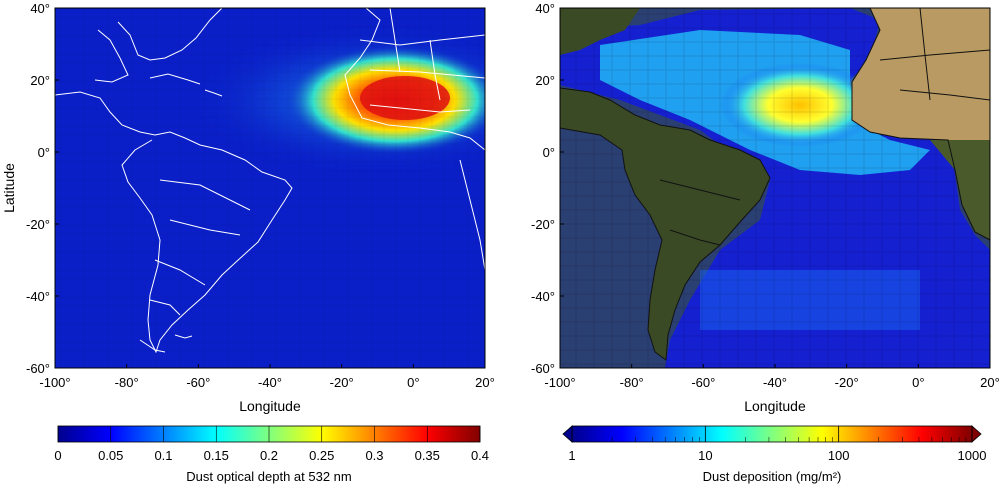  Describe the element at coordinates (270, 406) in the screenshot. I see `left-map-xlabel: Longitude` at that location.